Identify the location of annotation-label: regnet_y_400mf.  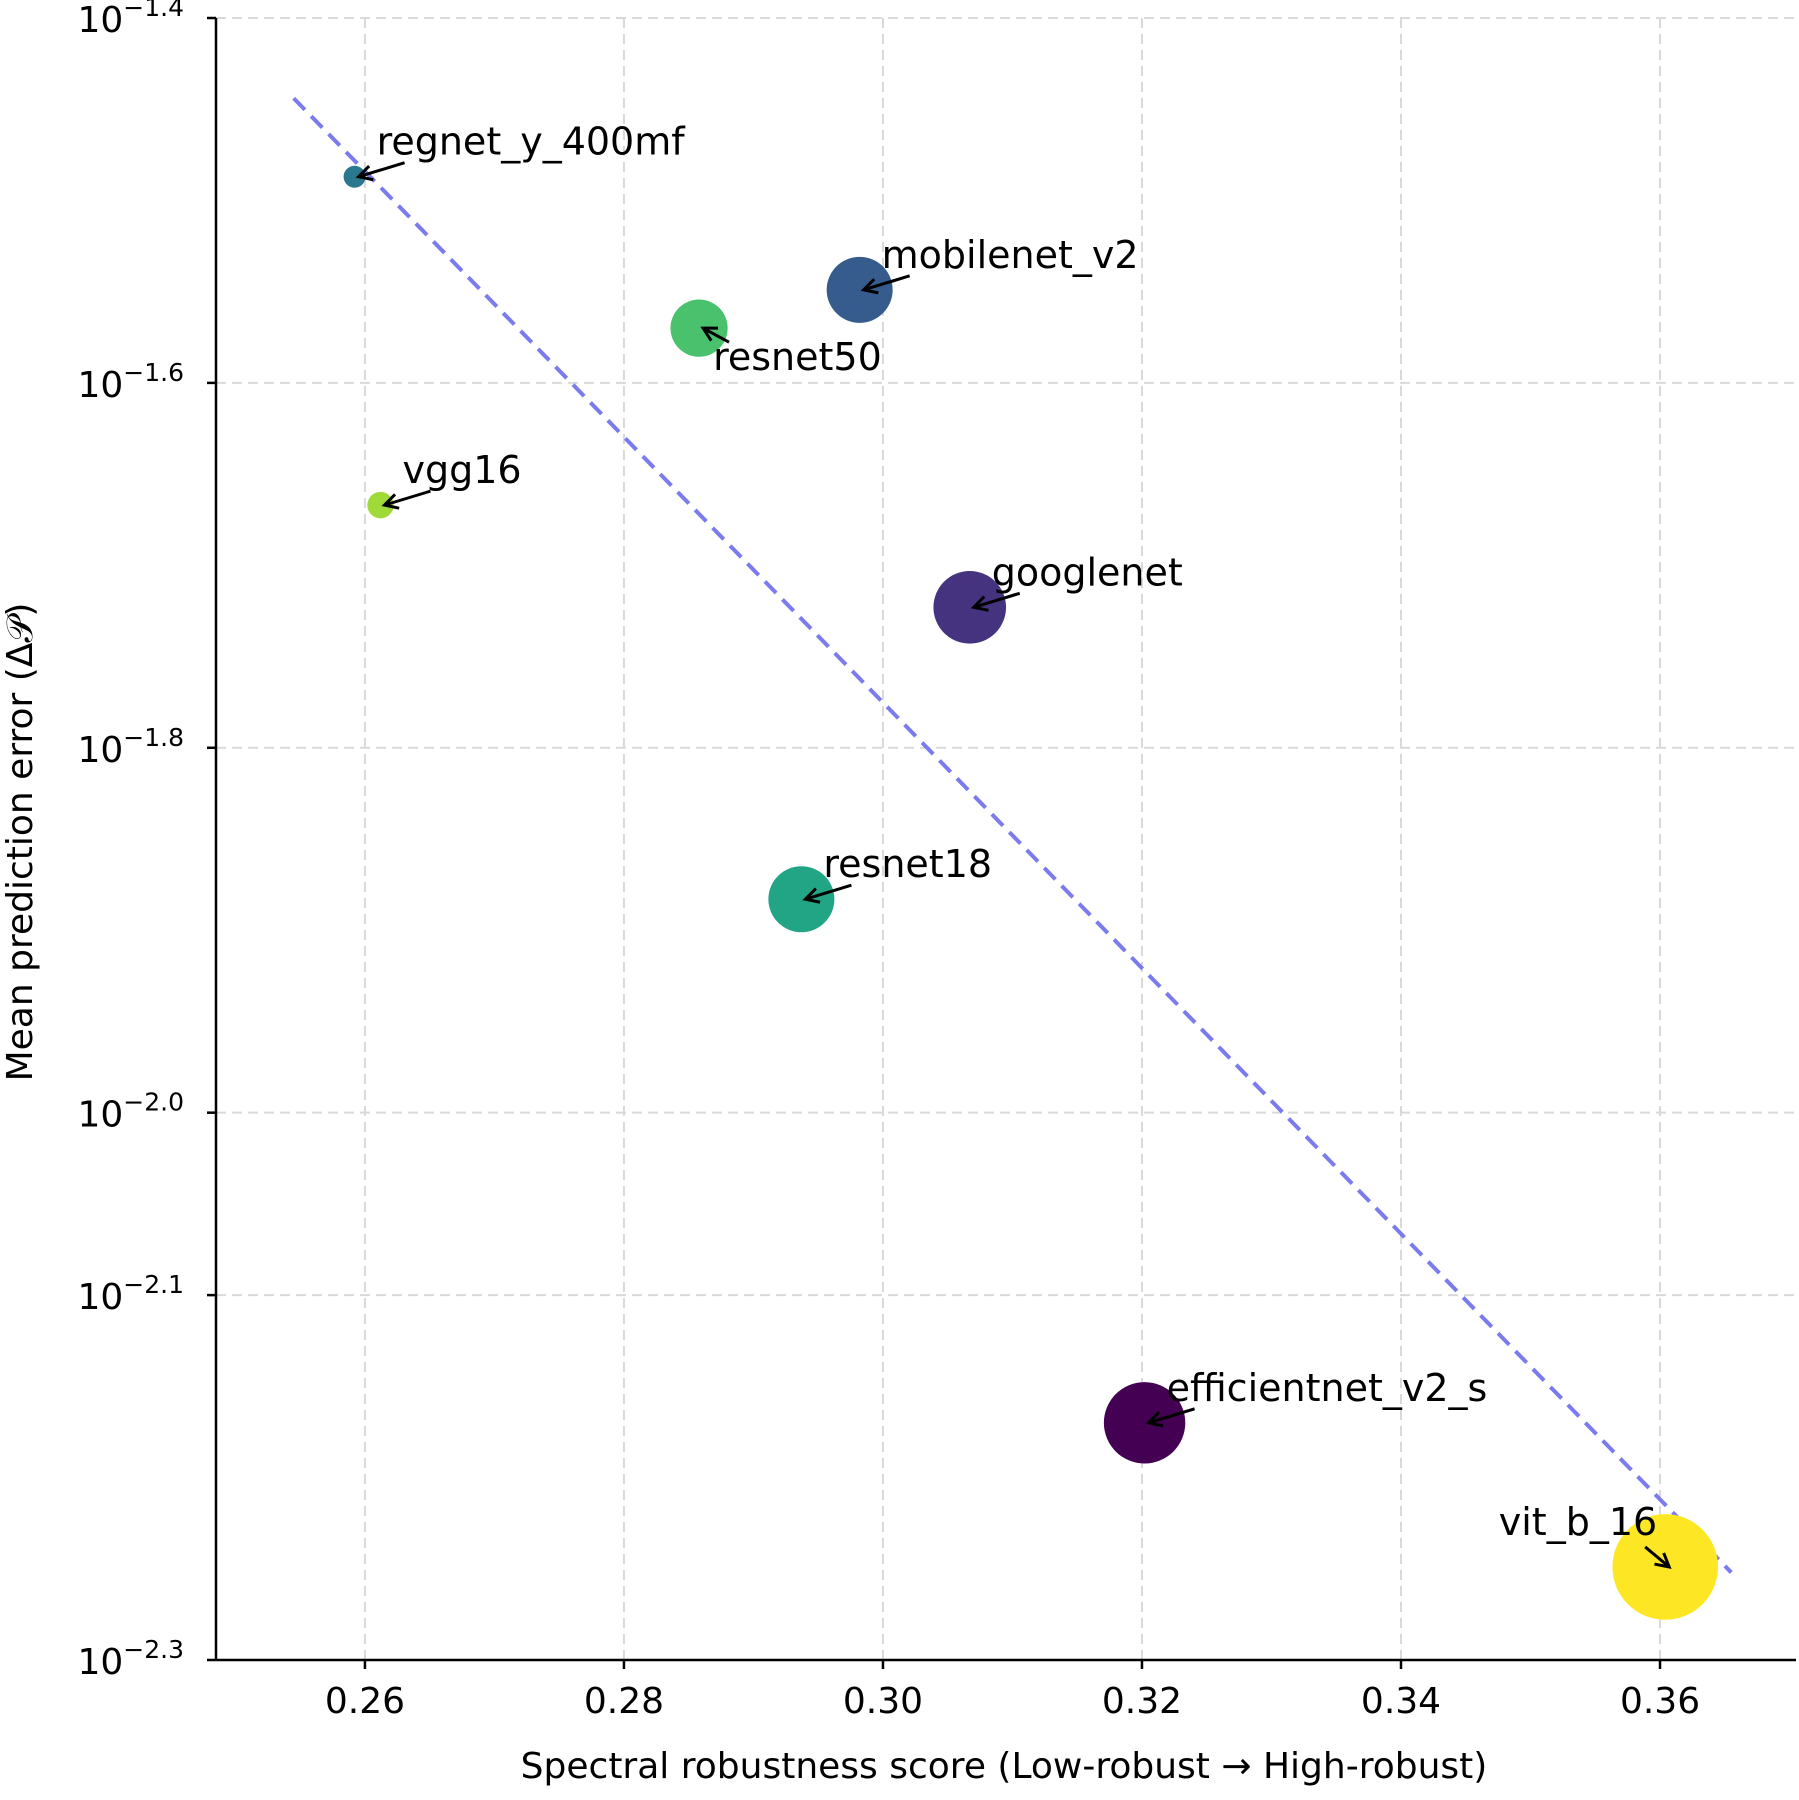
(532, 142).